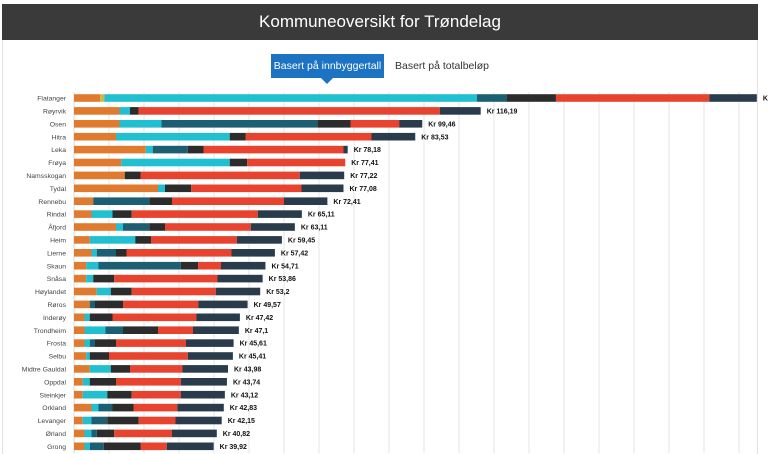 This screenshot has height=454, width=768. Describe the element at coordinates (327, 69) in the screenshot. I see `tab-per-inhabitant: Basert på innbyggertall` at that location.